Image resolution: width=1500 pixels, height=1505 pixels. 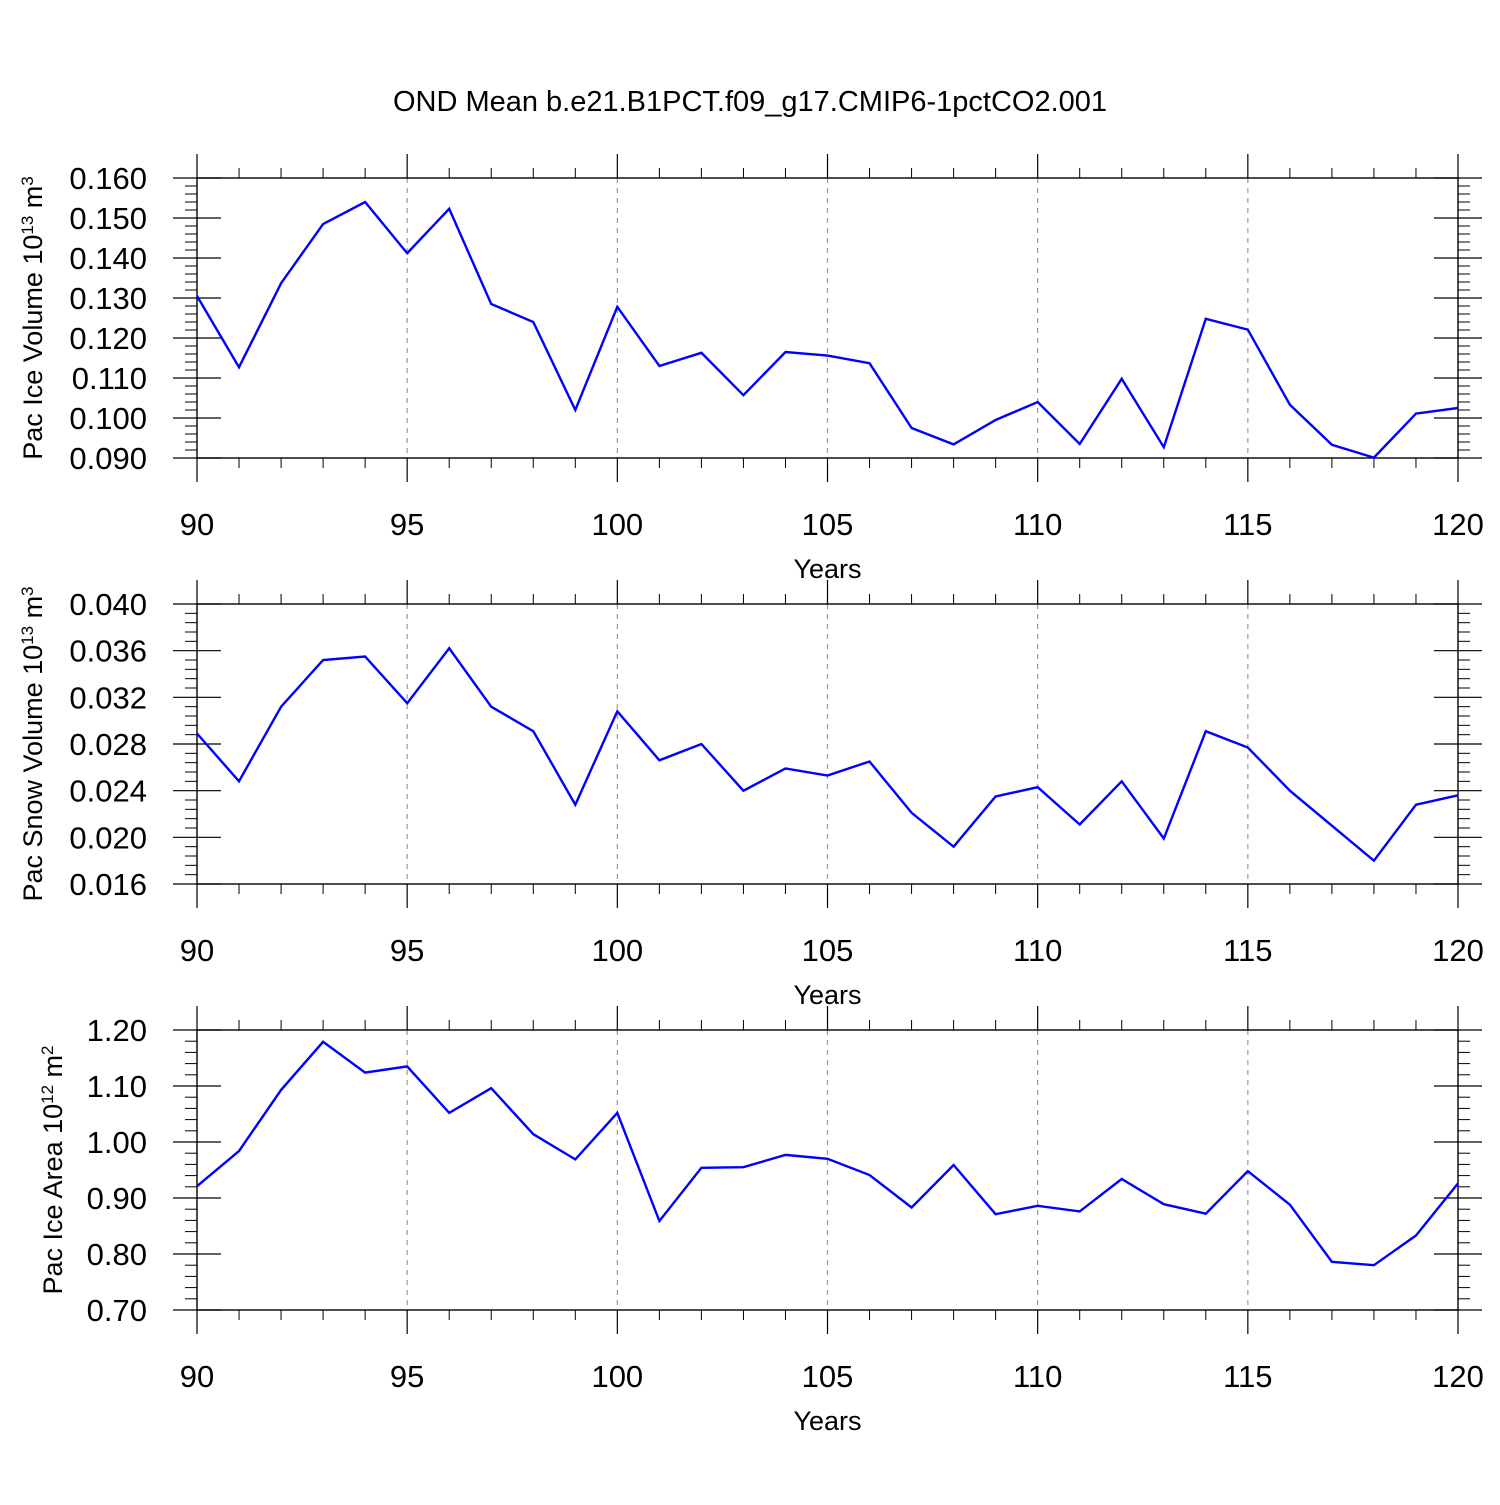 What do you see at coordinates (108, 178) in the screenshot?
I see `y-tick-label: 0.160` at bounding box center [108, 178].